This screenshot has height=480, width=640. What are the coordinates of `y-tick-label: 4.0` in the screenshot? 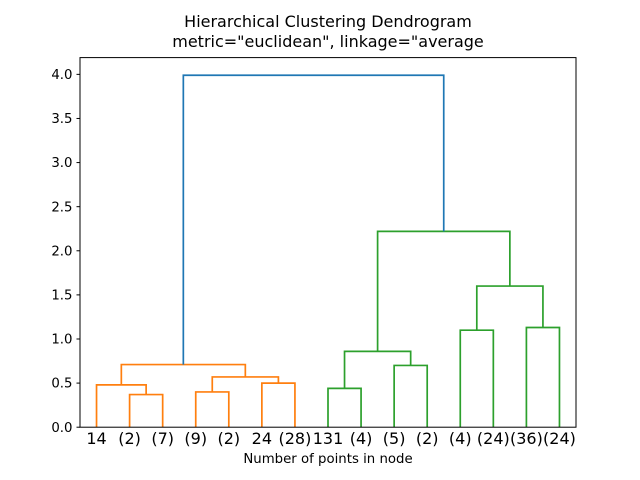 It's located at (61, 75).